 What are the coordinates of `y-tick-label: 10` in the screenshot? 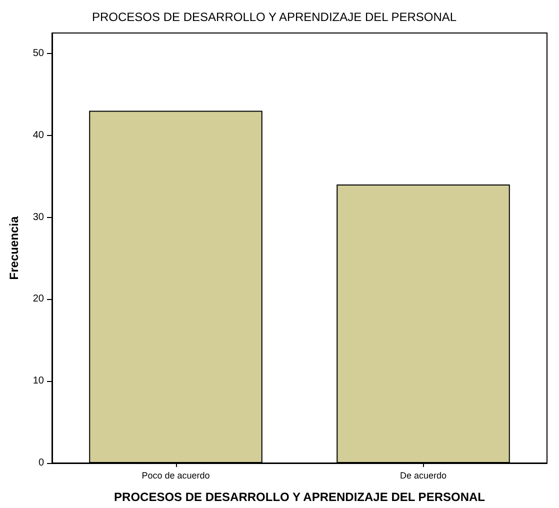 It's located at (38, 381).